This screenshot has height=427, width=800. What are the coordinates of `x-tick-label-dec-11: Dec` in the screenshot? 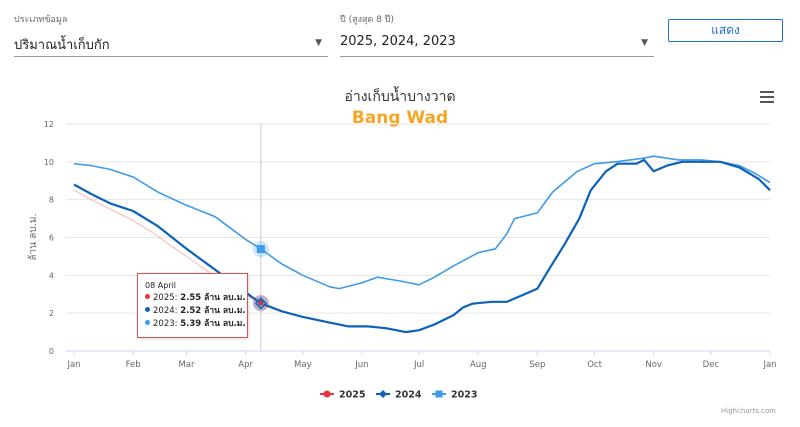 It's located at (711, 365).